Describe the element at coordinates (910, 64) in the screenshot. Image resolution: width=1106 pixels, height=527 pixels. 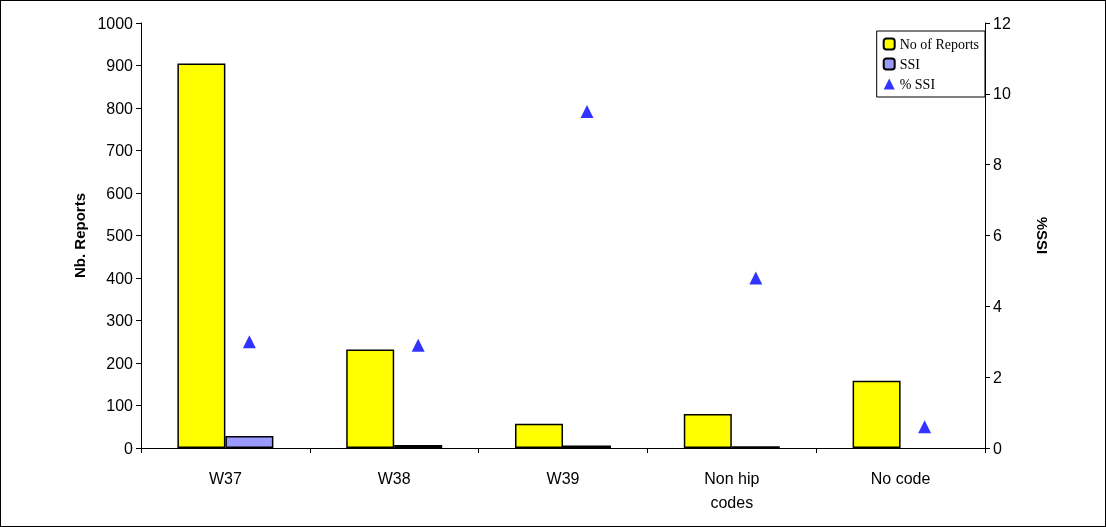
I see `legend-label: SSI` at that location.